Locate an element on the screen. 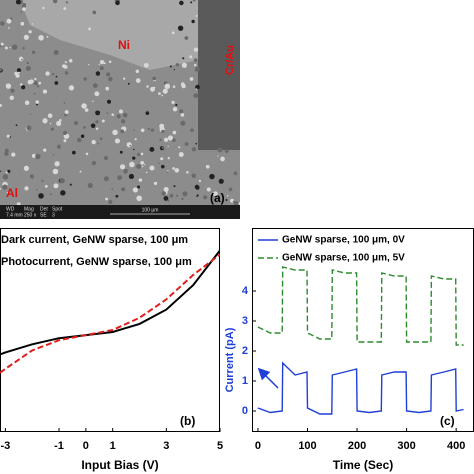  legend-label: Dark current, GeNW sparse, 100 μm is located at coordinates (94, 240).